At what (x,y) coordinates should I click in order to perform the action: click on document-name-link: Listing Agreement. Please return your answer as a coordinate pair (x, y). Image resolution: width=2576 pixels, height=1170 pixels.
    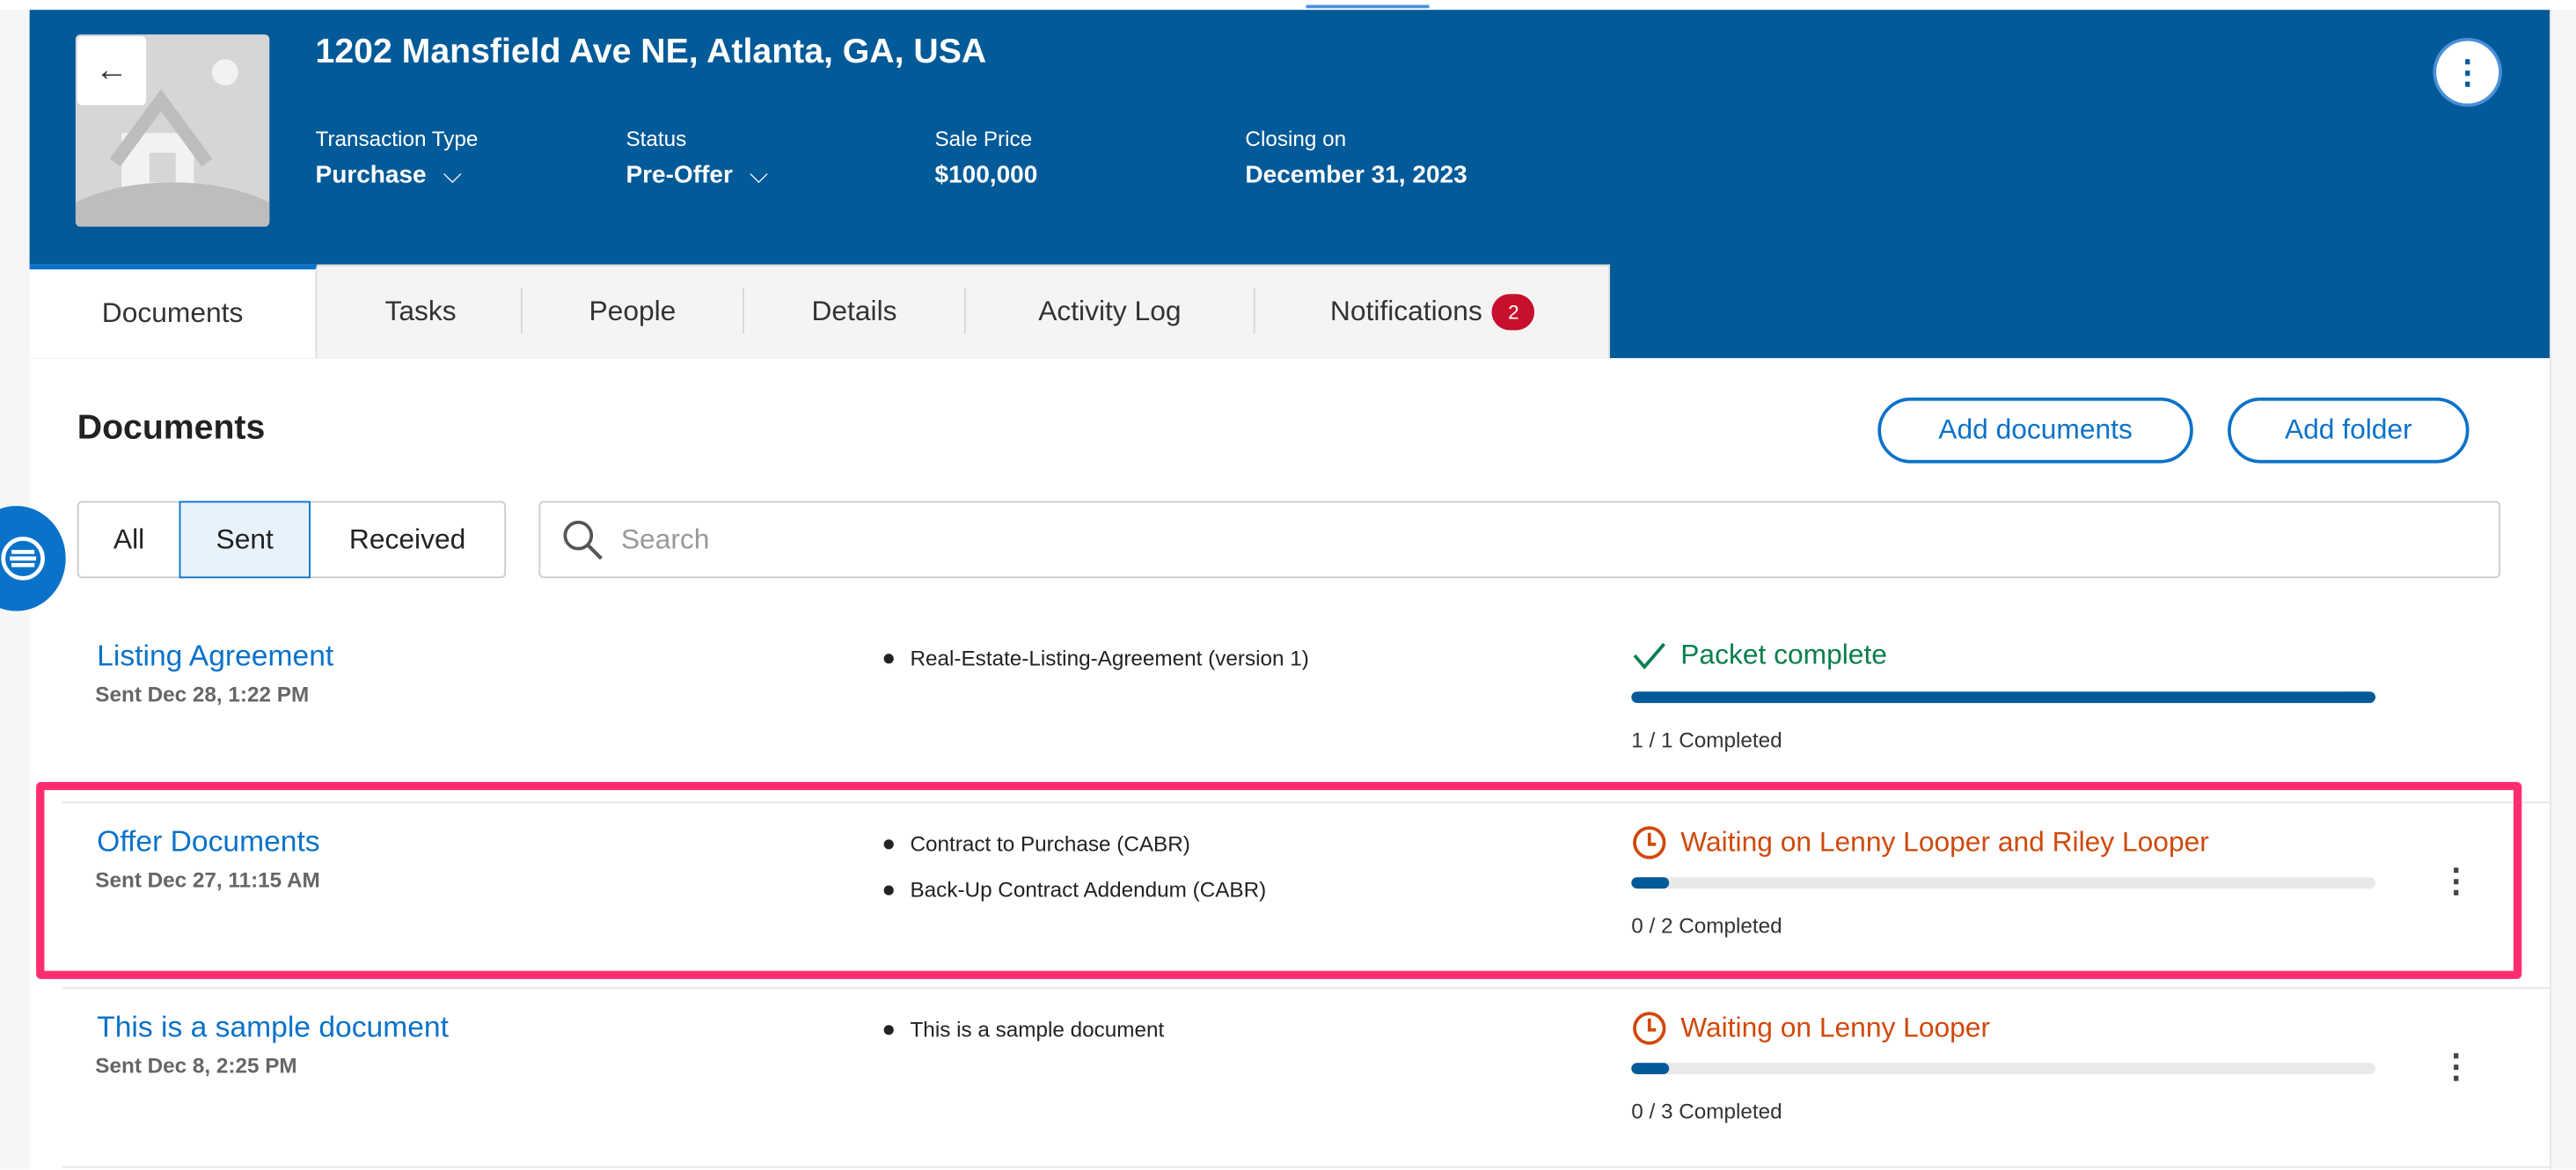
    Looking at the image, I should click on (215, 655).